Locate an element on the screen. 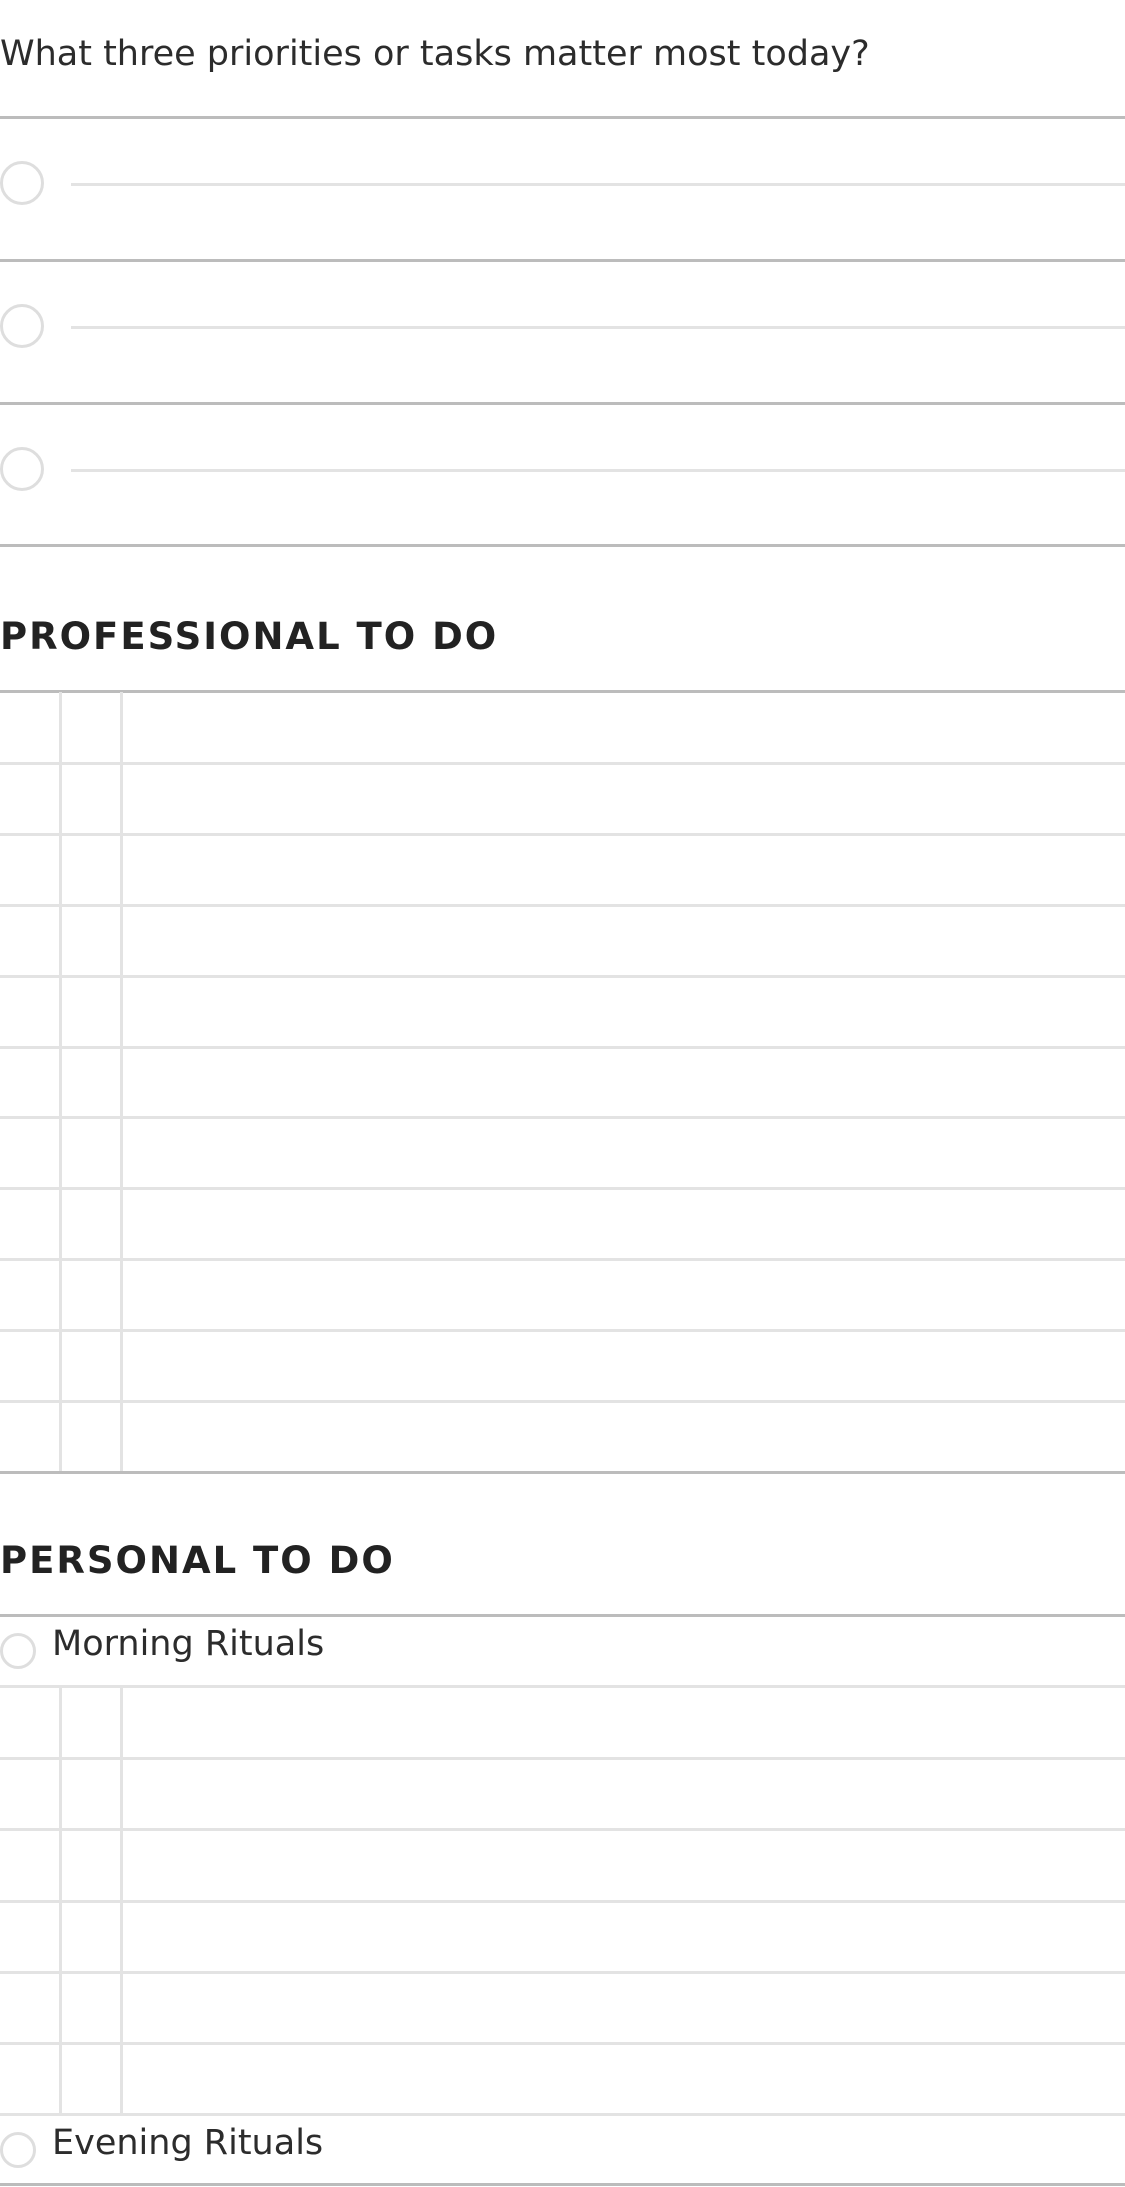  evening-rituals-label: Evening Rituals is located at coordinates (188, 2143).